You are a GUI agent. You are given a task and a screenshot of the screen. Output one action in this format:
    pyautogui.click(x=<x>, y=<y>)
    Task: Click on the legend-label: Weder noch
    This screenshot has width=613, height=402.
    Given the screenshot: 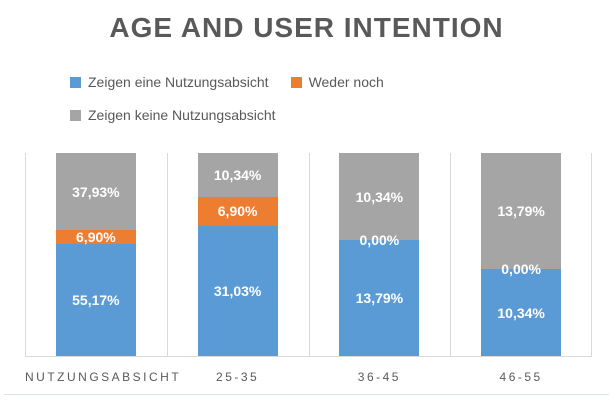 What is the action you would take?
    pyautogui.click(x=346, y=82)
    